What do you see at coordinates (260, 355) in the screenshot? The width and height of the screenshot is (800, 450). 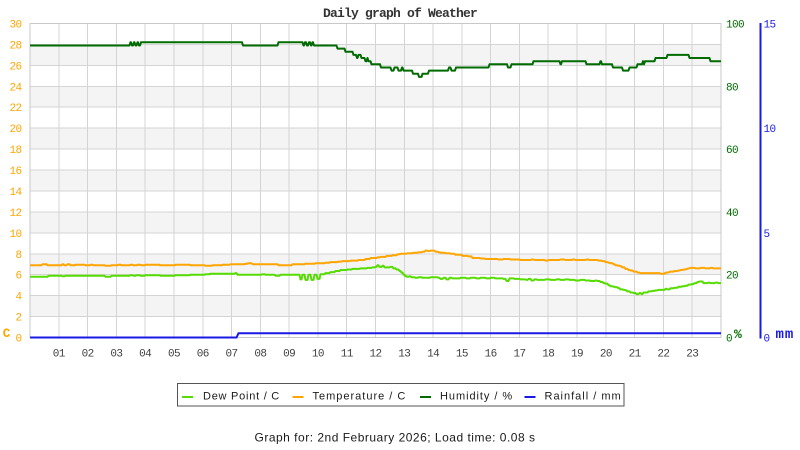 I see `svg-text: 08` at bounding box center [260, 355].